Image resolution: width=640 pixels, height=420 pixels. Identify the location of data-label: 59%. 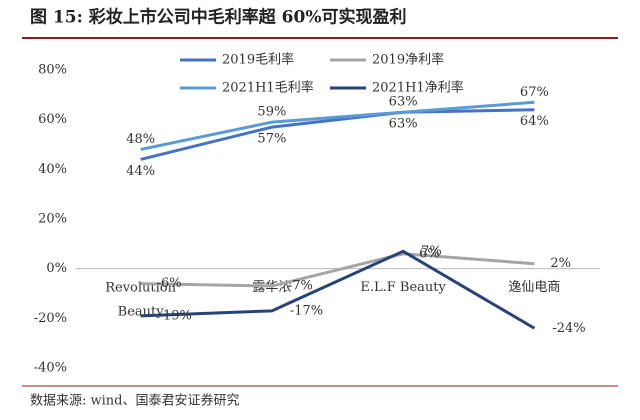
(271, 112).